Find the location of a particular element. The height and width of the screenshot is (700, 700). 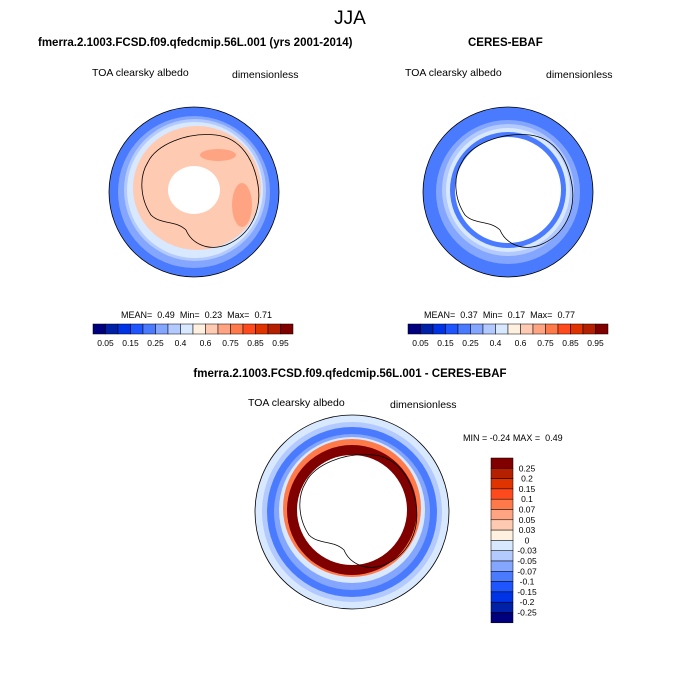

panel1-stats: MEAN= 0.49 Min= 0.23 Max= 0.71 is located at coordinates (196, 315).